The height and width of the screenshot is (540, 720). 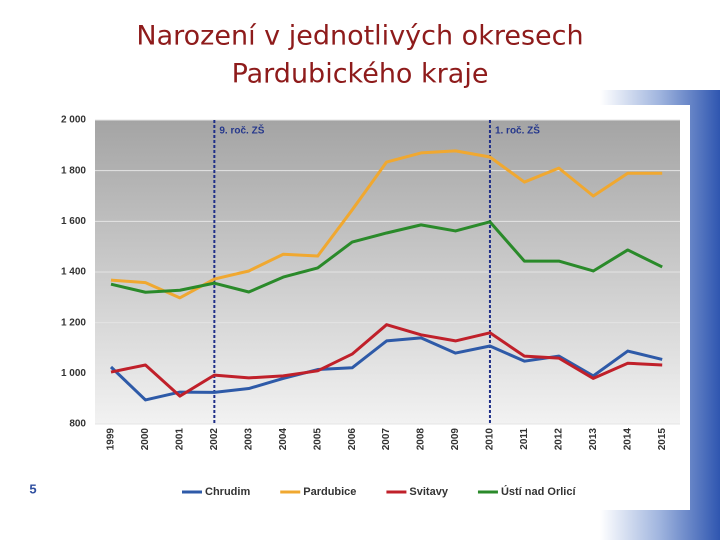 I want to click on x-tick-label: 2013, so click(x=593, y=439).